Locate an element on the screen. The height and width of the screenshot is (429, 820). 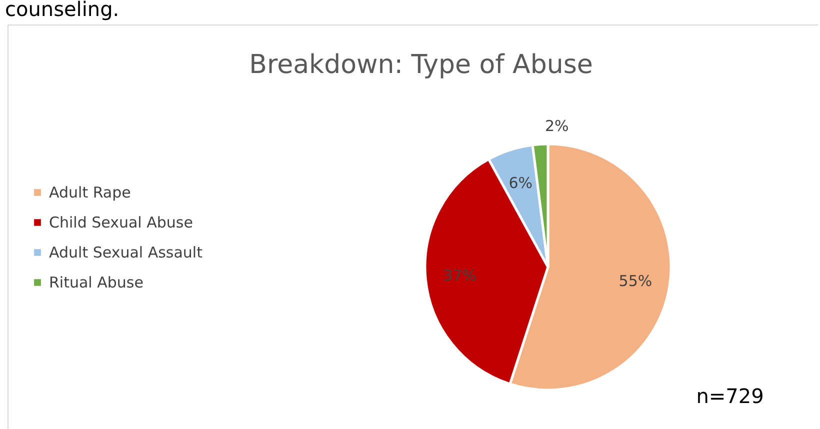
data-label: 37% is located at coordinates (460, 275).